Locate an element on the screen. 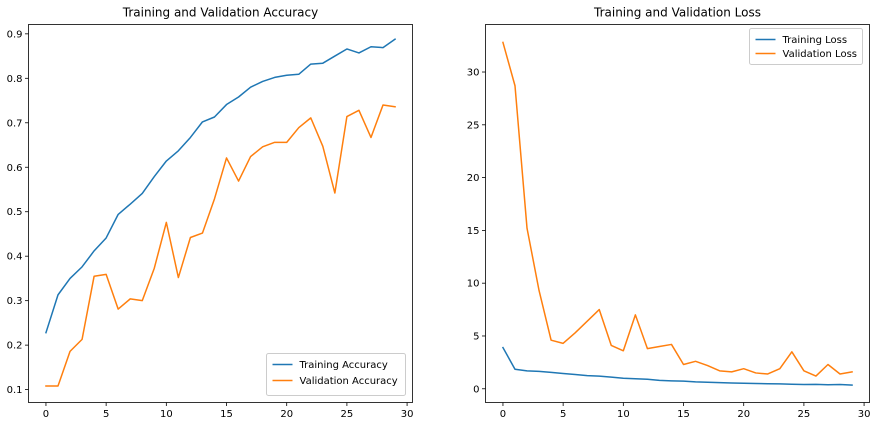  series-line-training-loss is located at coordinates (677, 366).